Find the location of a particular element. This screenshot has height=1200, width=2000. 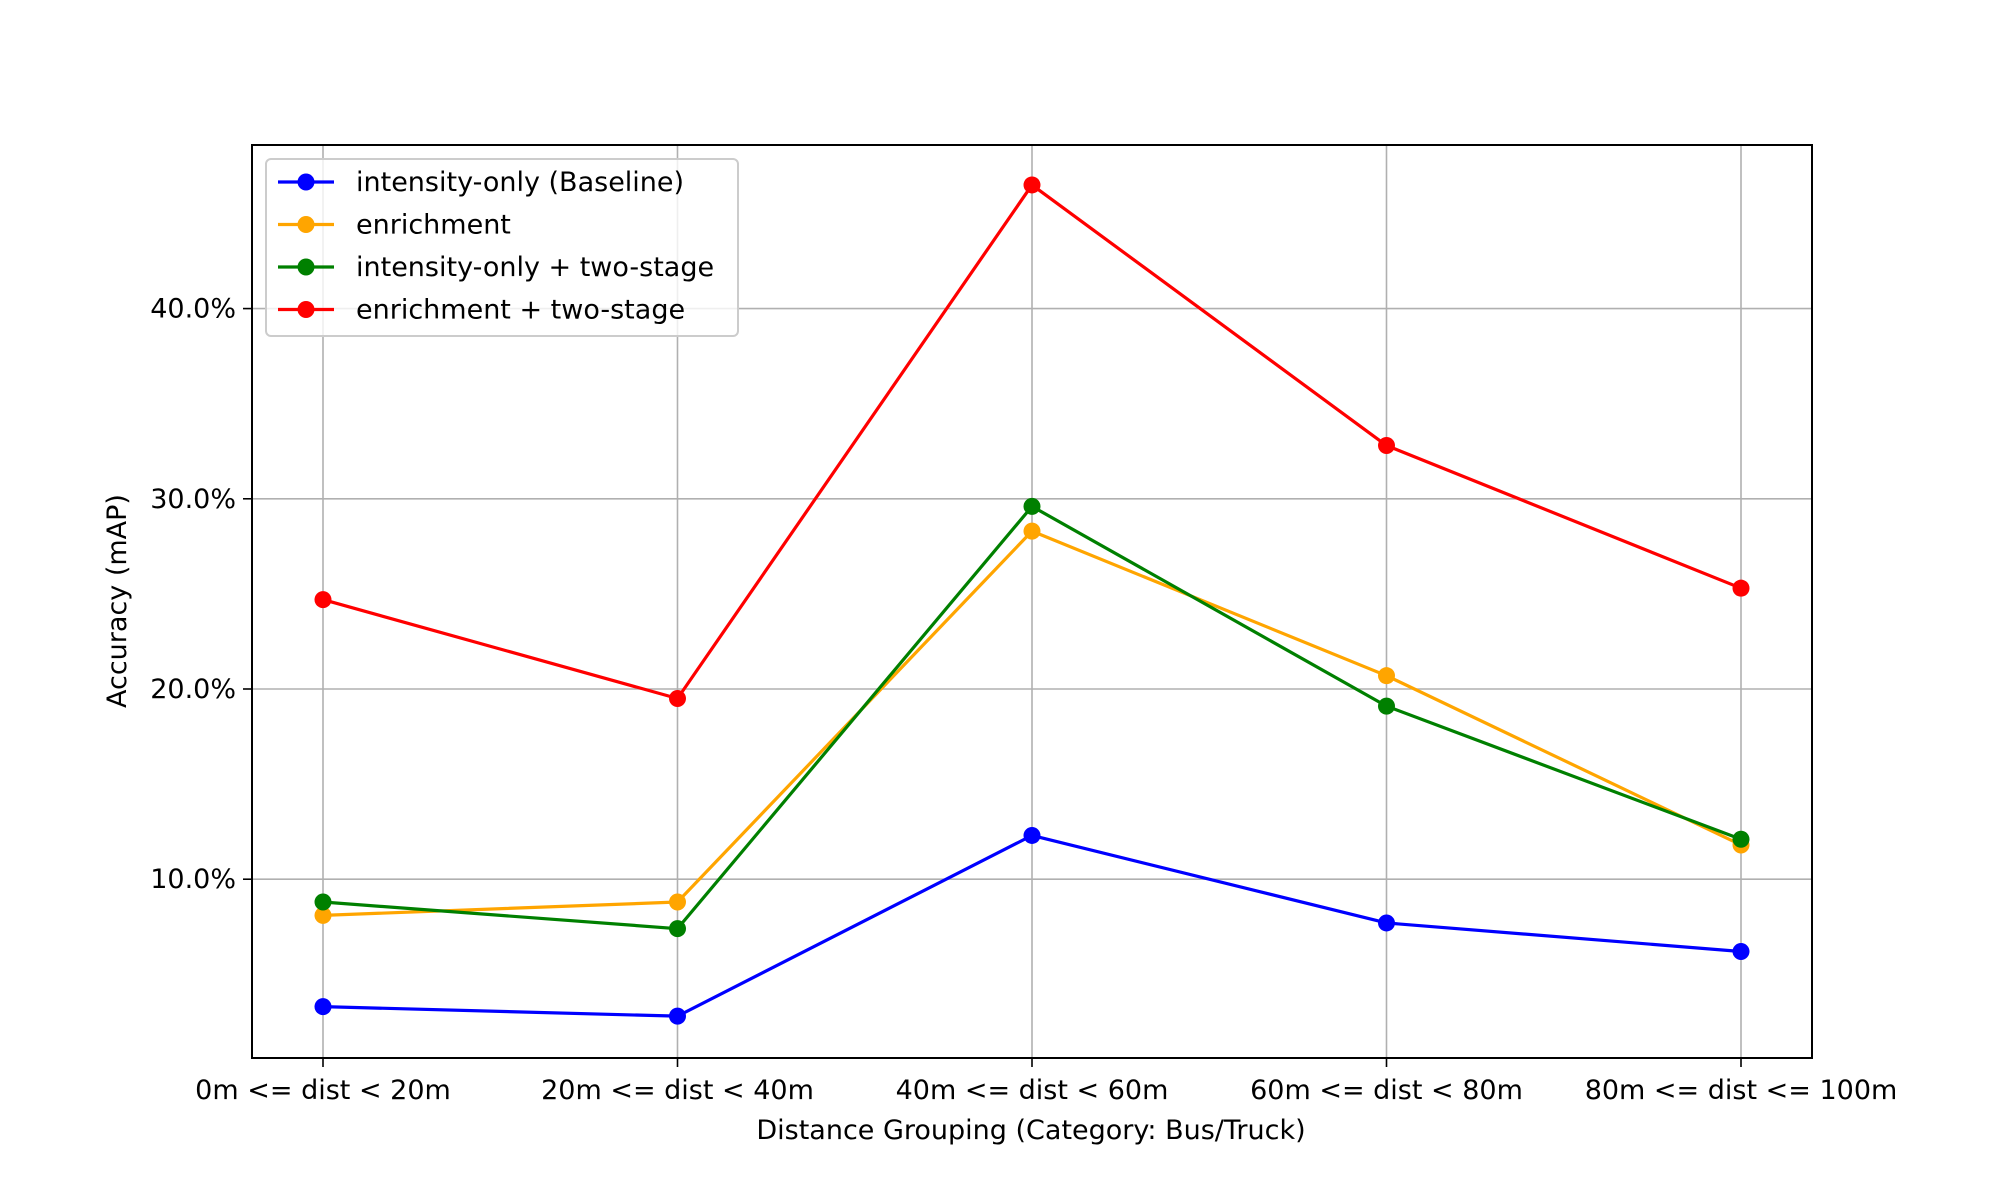

x-axis-label: Distance Grouping (Category: Bus/Truck) is located at coordinates (1030, 1130).